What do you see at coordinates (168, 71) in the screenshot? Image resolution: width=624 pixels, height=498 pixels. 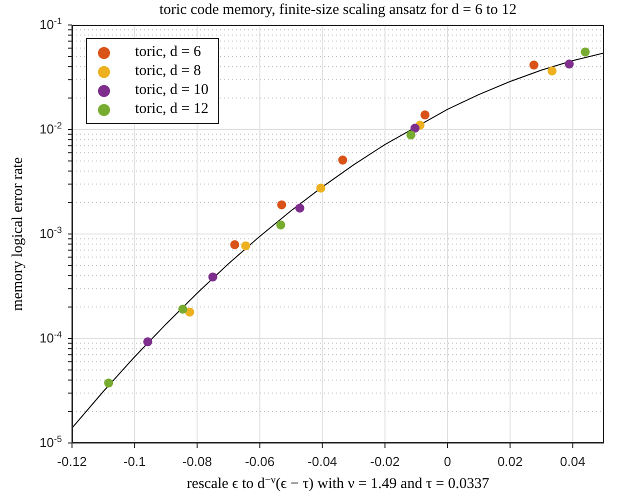 I see `legend-label: toric, d = 8` at bounding box center [168, 71].